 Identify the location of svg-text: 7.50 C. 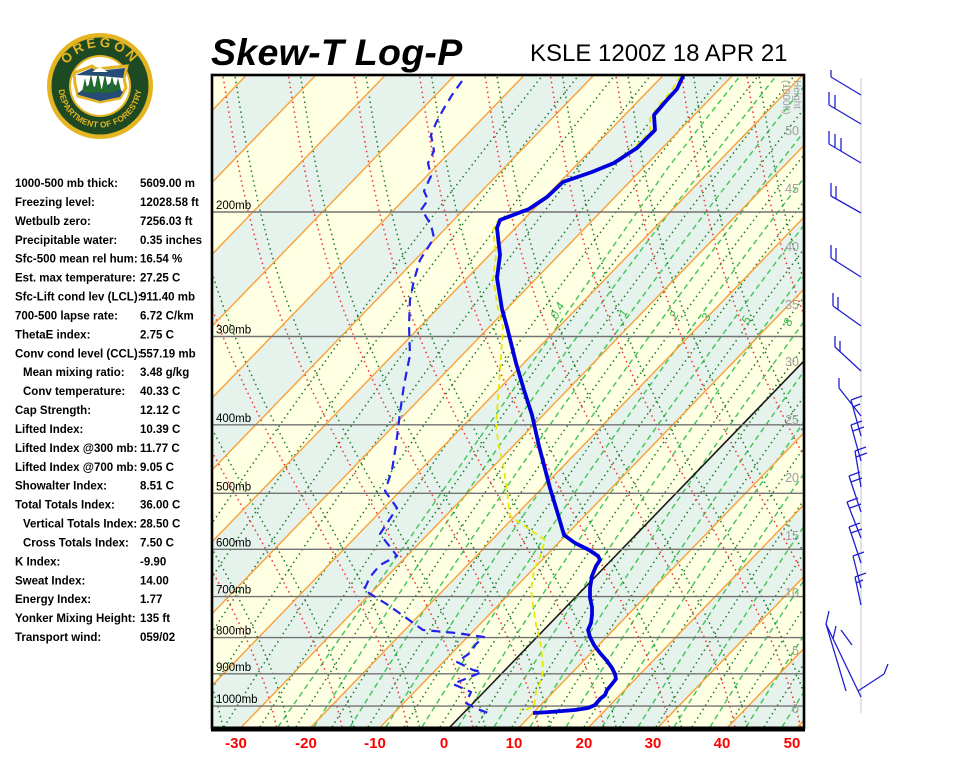
(157, 544).